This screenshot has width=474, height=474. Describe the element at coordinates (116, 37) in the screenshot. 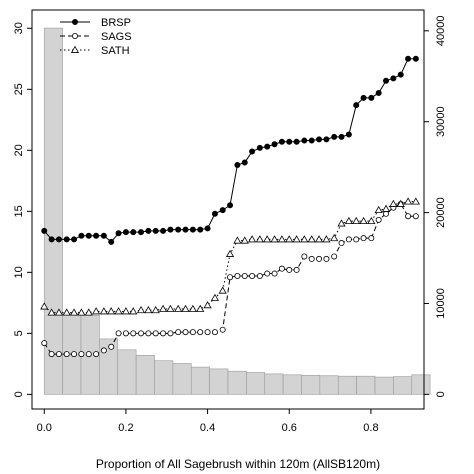

I see `legend-label: SAGS` at that location.